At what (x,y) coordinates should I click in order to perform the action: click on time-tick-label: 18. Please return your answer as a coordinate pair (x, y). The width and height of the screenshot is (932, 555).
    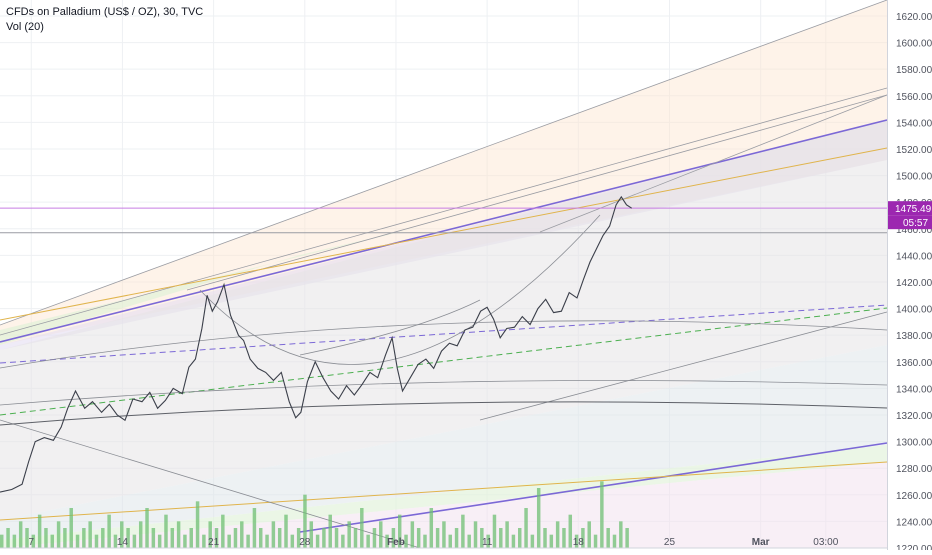
    Looking at the image, I should click on (579, 542).